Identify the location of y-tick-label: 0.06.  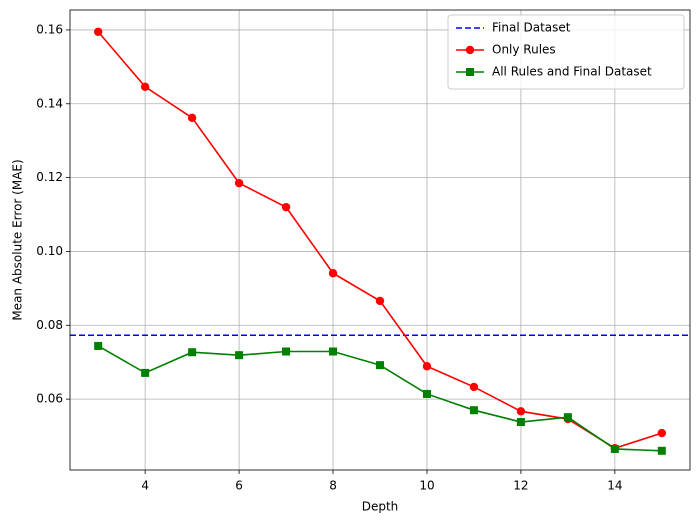
(49, 399).